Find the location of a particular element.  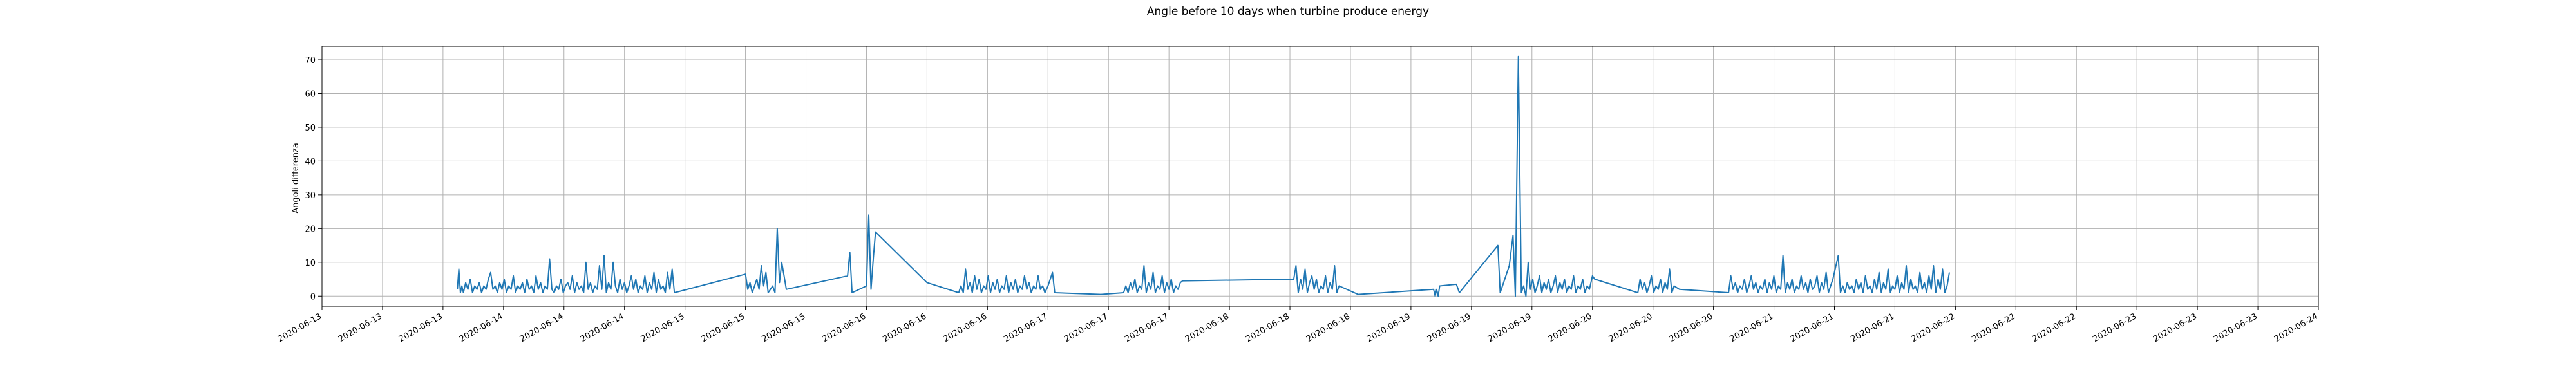

y-tick-label-2: 20 is located at coordinates (310, 229).